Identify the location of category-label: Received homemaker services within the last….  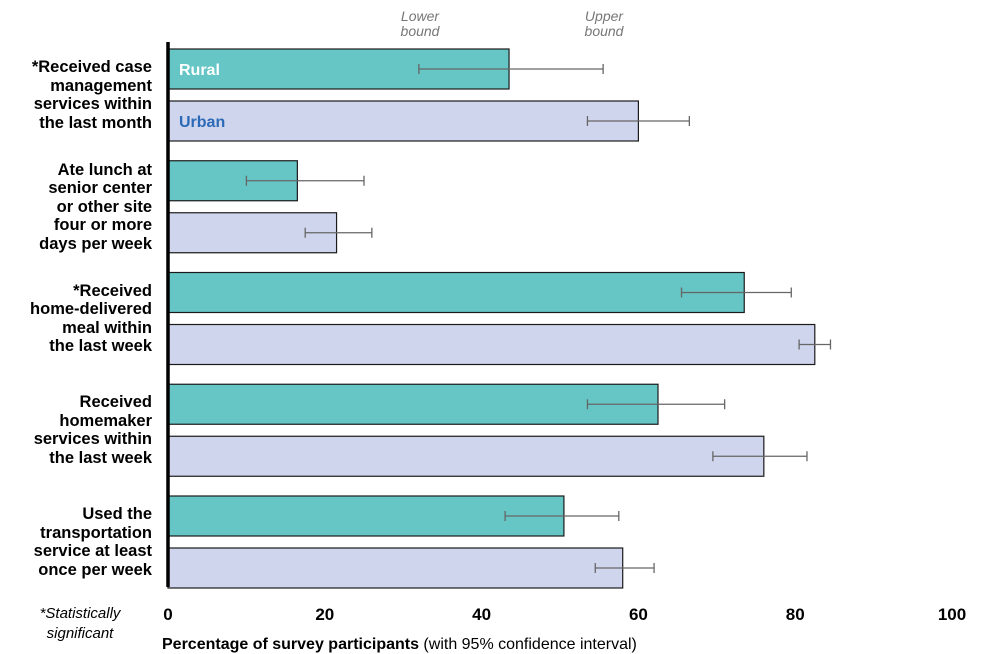
(76, 430).